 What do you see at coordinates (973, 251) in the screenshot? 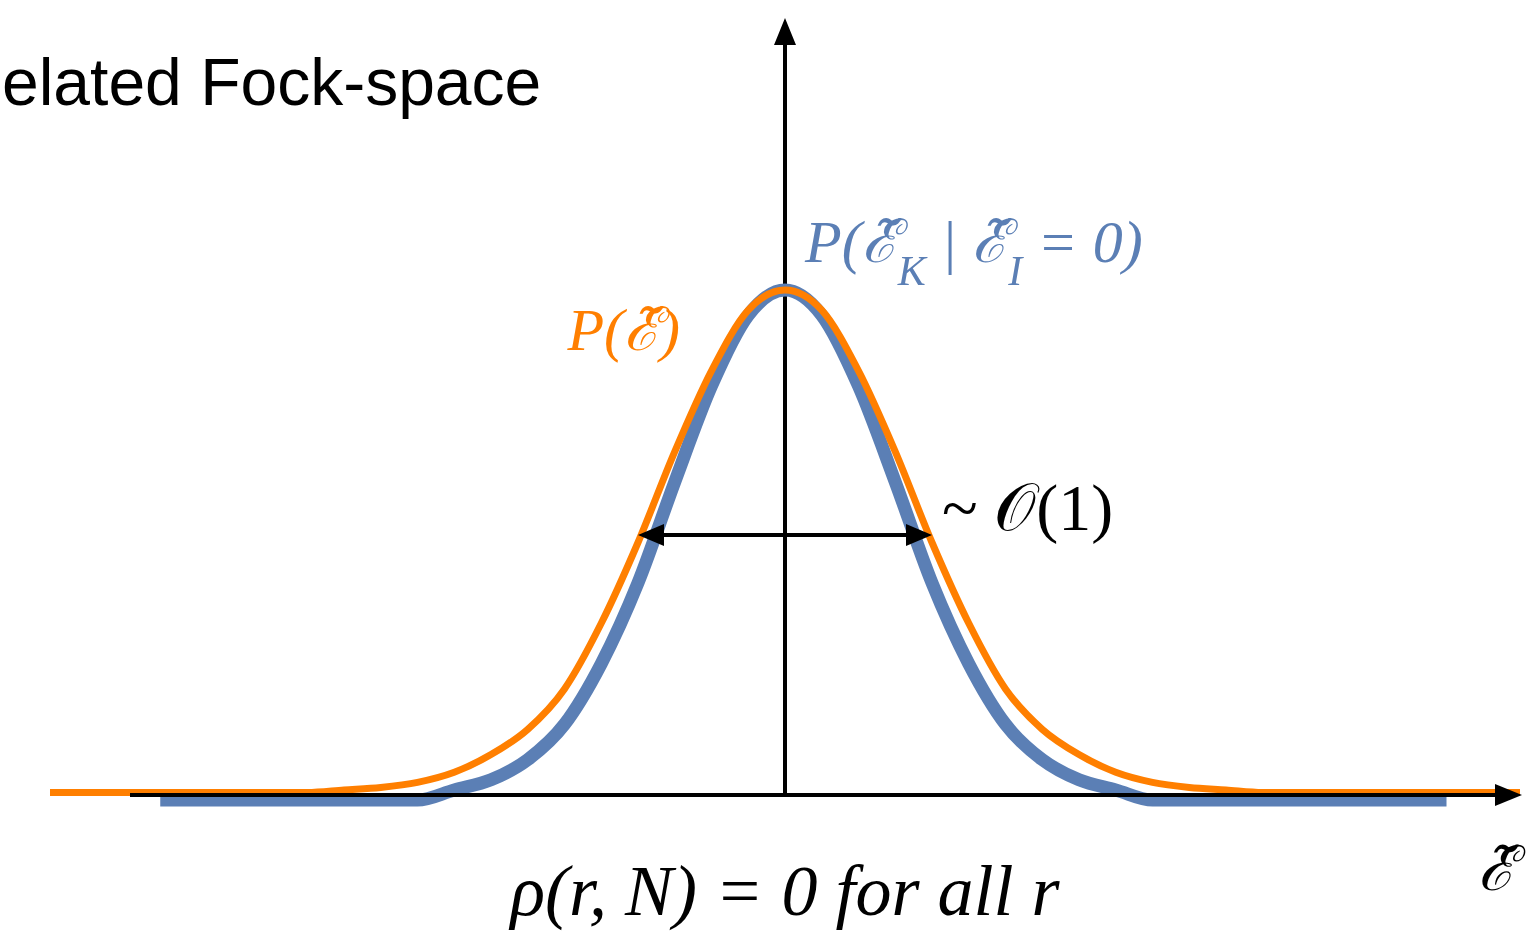
I see `series-label: P(ℰ̃$_{K}$ | ℰ̃$_{I}$ = 0)` at bounding box center [973, 251].